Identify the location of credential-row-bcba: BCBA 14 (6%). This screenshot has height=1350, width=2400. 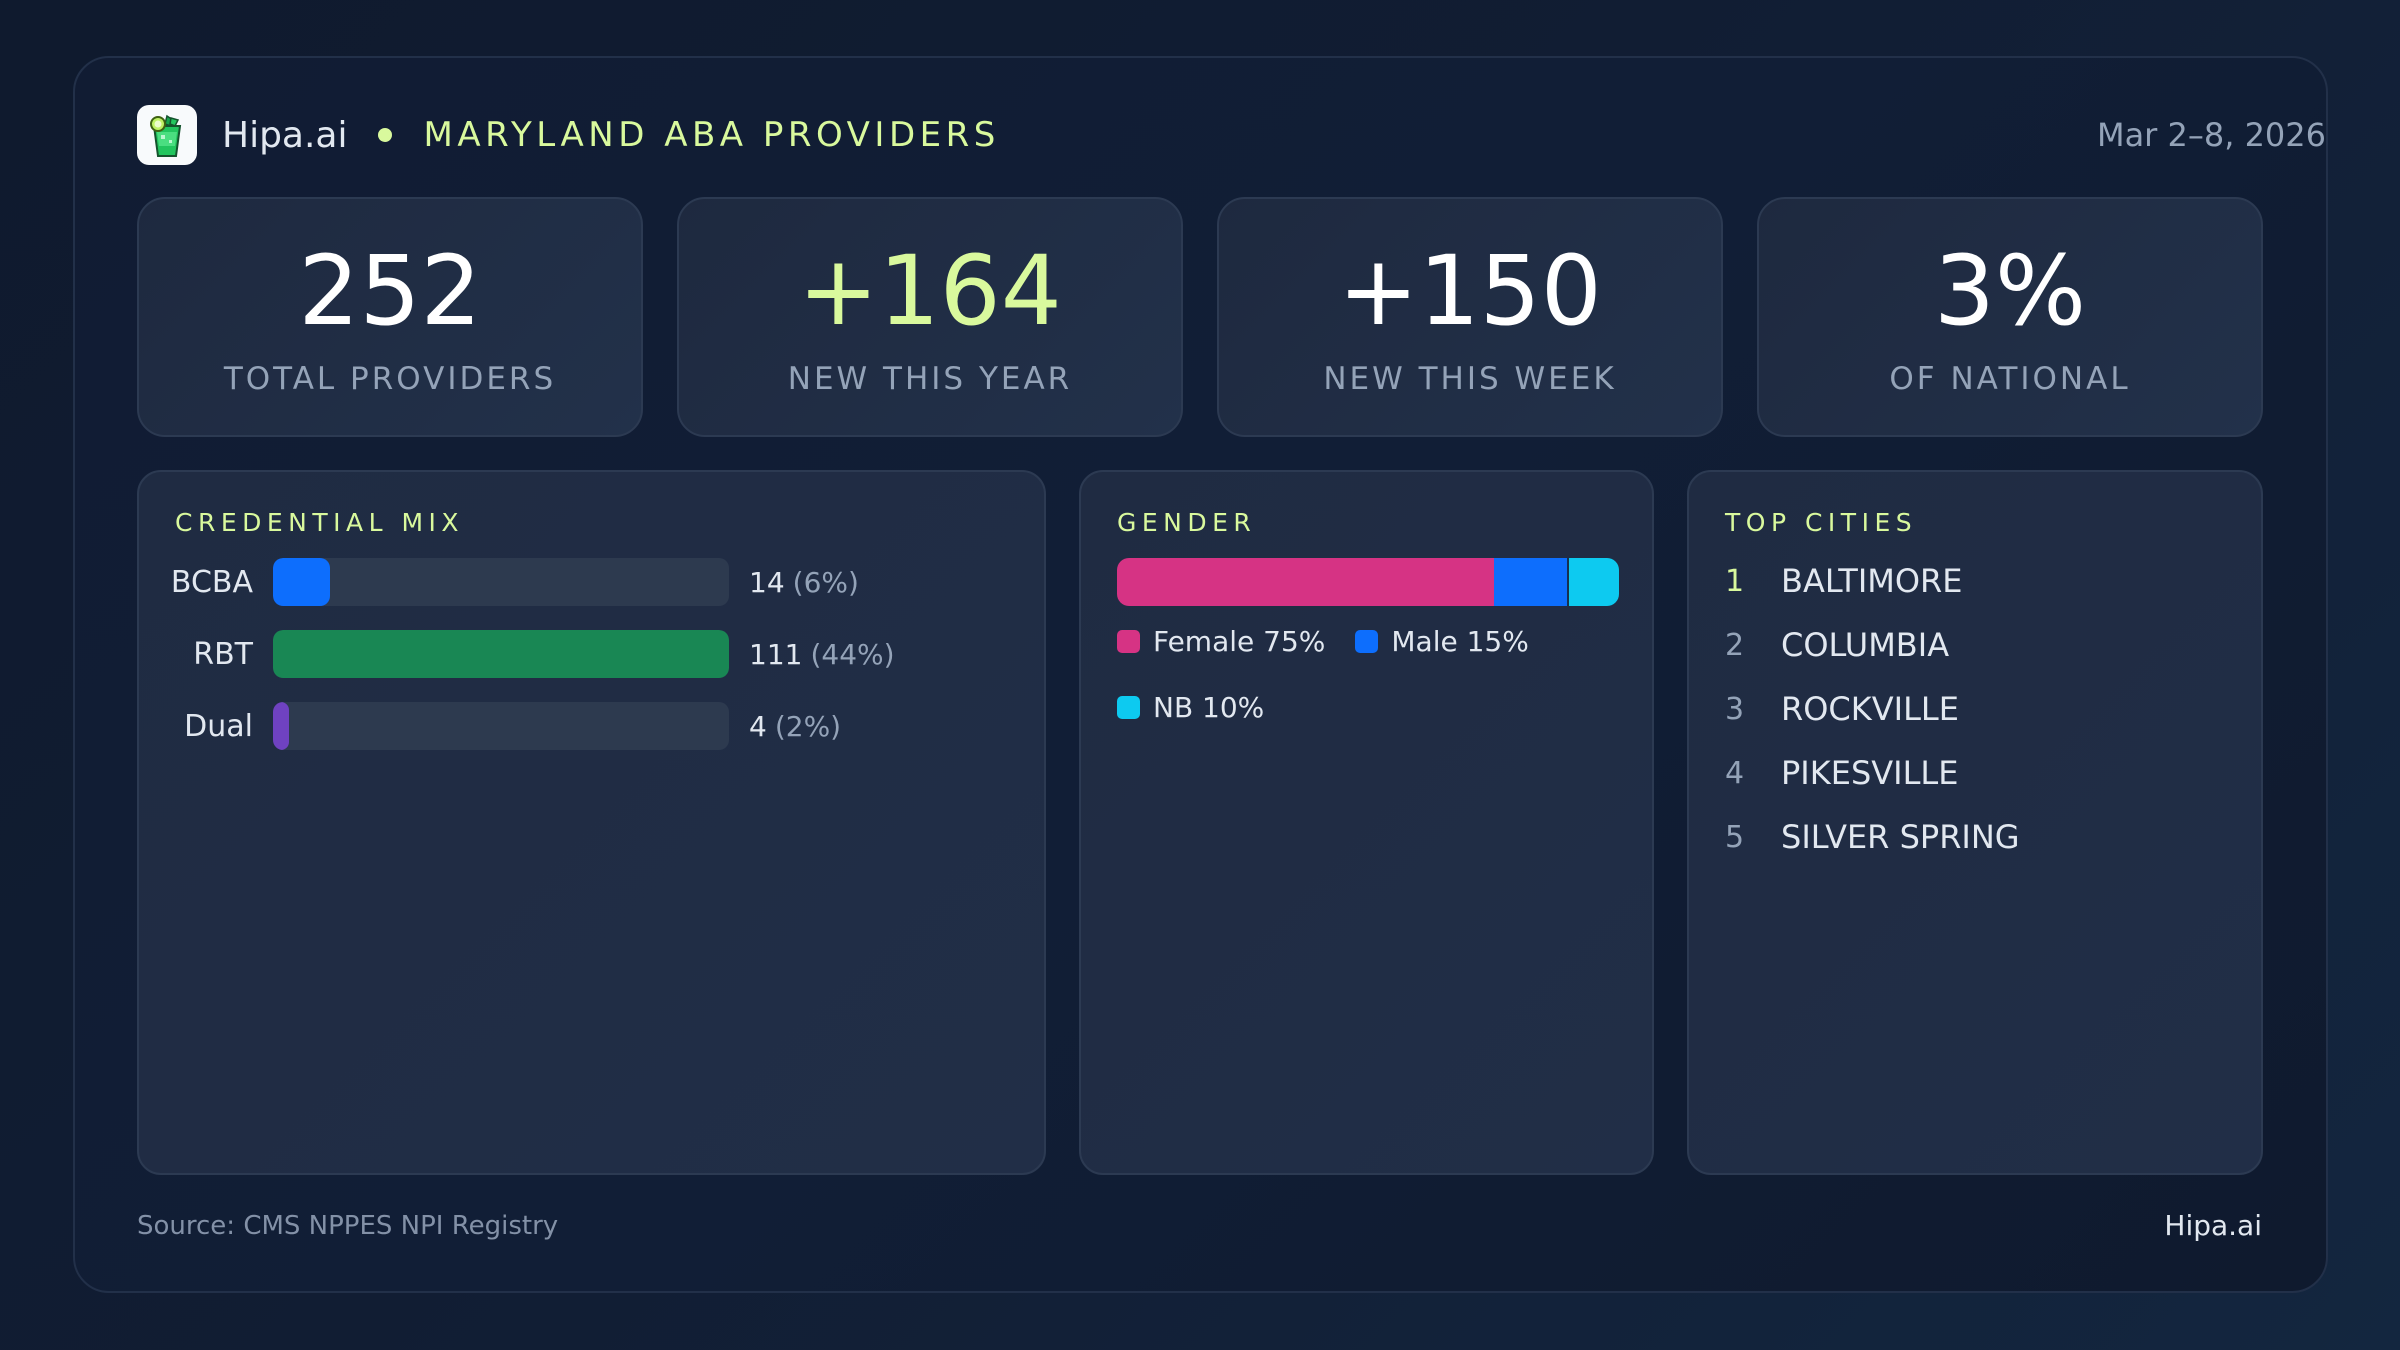
(499, 582).